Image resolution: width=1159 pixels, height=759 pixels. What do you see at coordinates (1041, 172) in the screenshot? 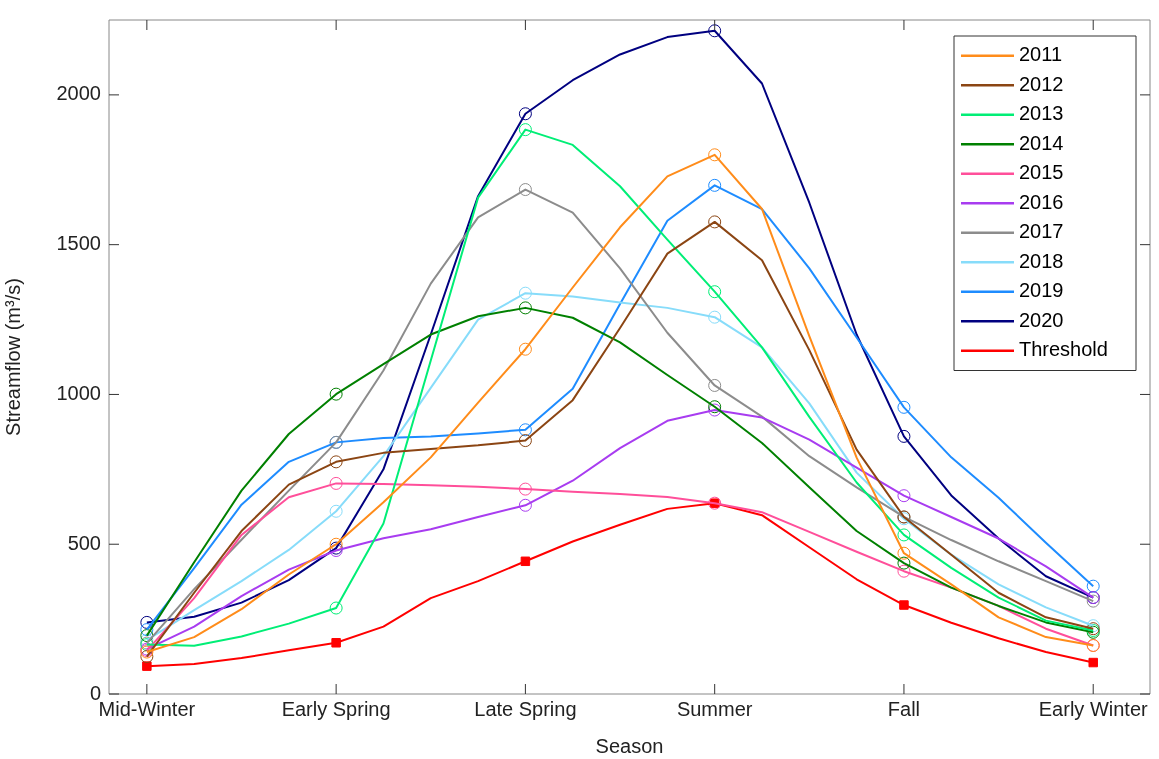
I see `legend-label: 2015` at bounding box center [1041, 172].